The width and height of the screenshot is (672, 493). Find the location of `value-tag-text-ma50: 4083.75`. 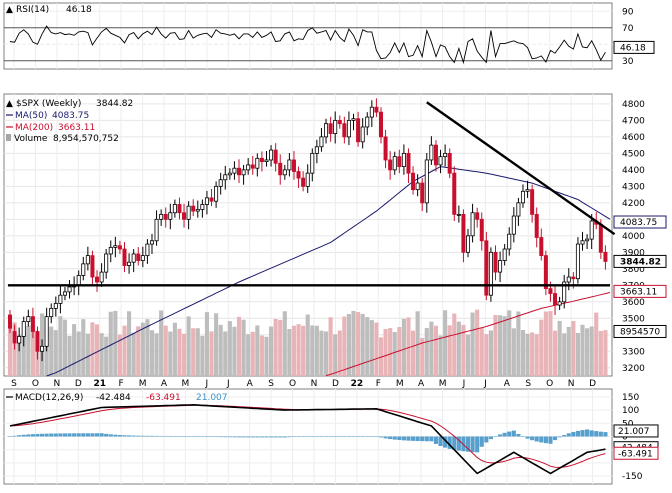

value-tag-text-ma50: 4083.75 is located at coordinates (638, 223).